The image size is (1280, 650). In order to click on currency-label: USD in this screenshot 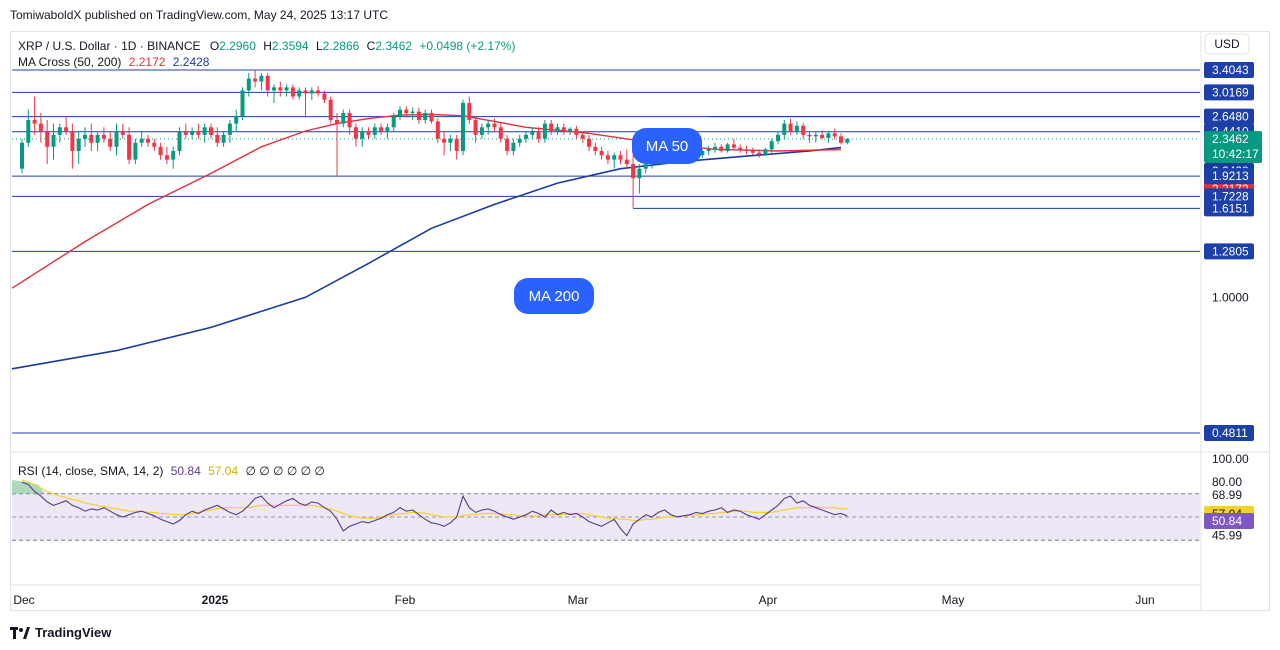, I will do `click(1227, 44)`.